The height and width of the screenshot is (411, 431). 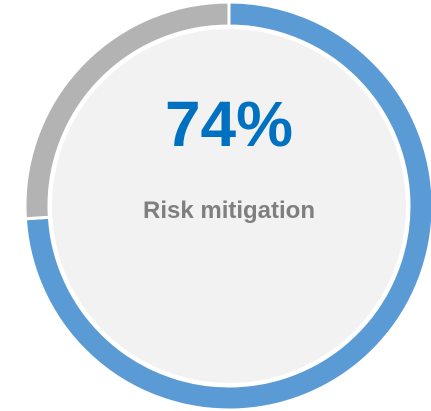 What do you see at coordinates (229, 124) in the screenshot?
I see `center-value-label: 74%` at bounding box center [229, 124].